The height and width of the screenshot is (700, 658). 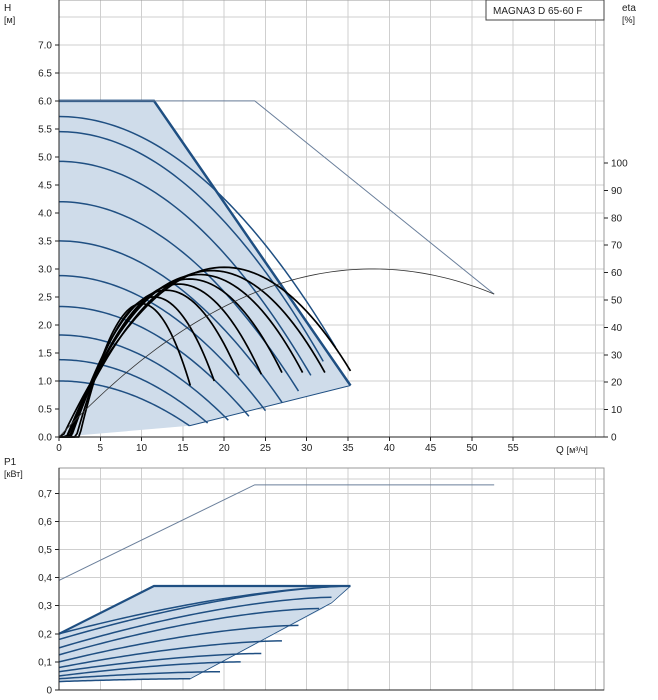 I want to click on efficiency-tick-label: 40, so click(x=617, y=328).